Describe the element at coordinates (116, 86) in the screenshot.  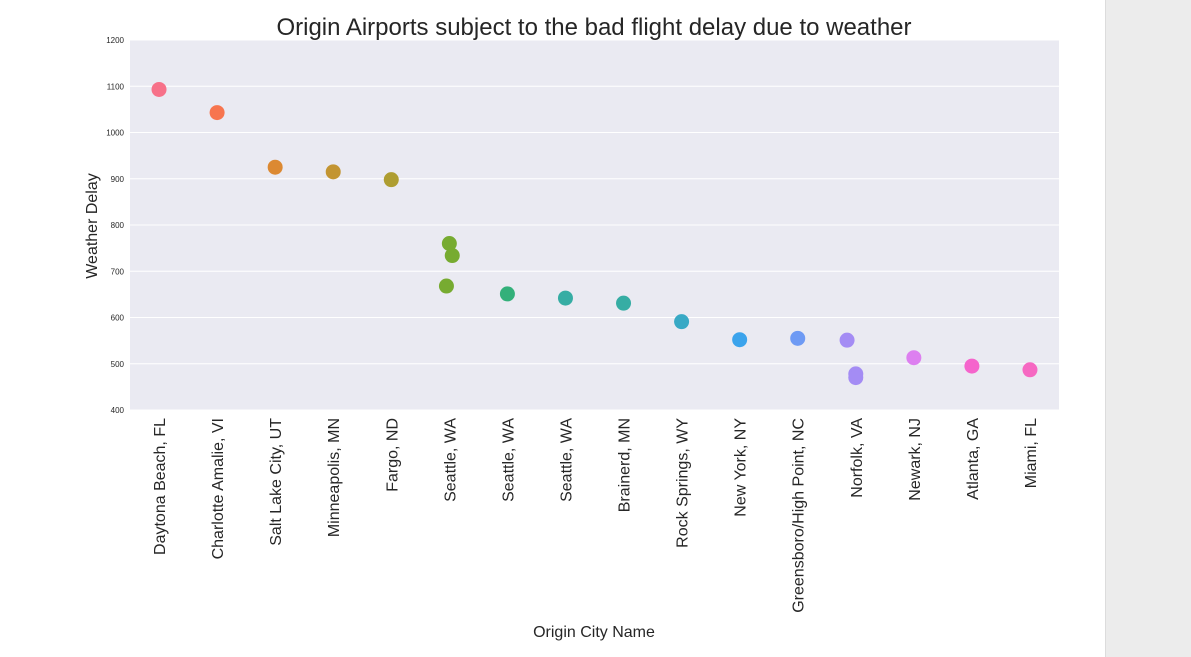
I see `y-tick-label: 1100` at that location.